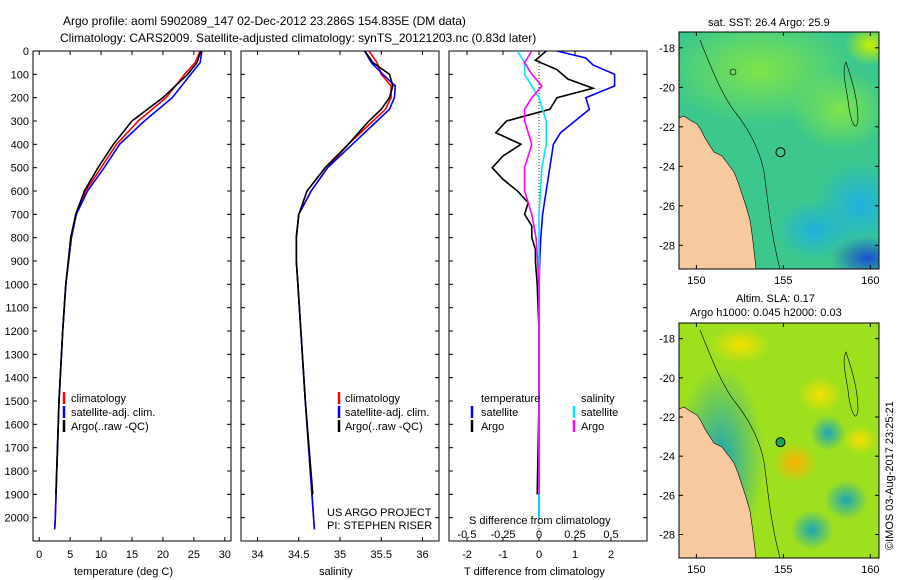 The width and height of the screenshot is (900, 580). Describe the element at coordinates (422, 555) in the screenshot. I see `x-tick-label: 36` at that location.